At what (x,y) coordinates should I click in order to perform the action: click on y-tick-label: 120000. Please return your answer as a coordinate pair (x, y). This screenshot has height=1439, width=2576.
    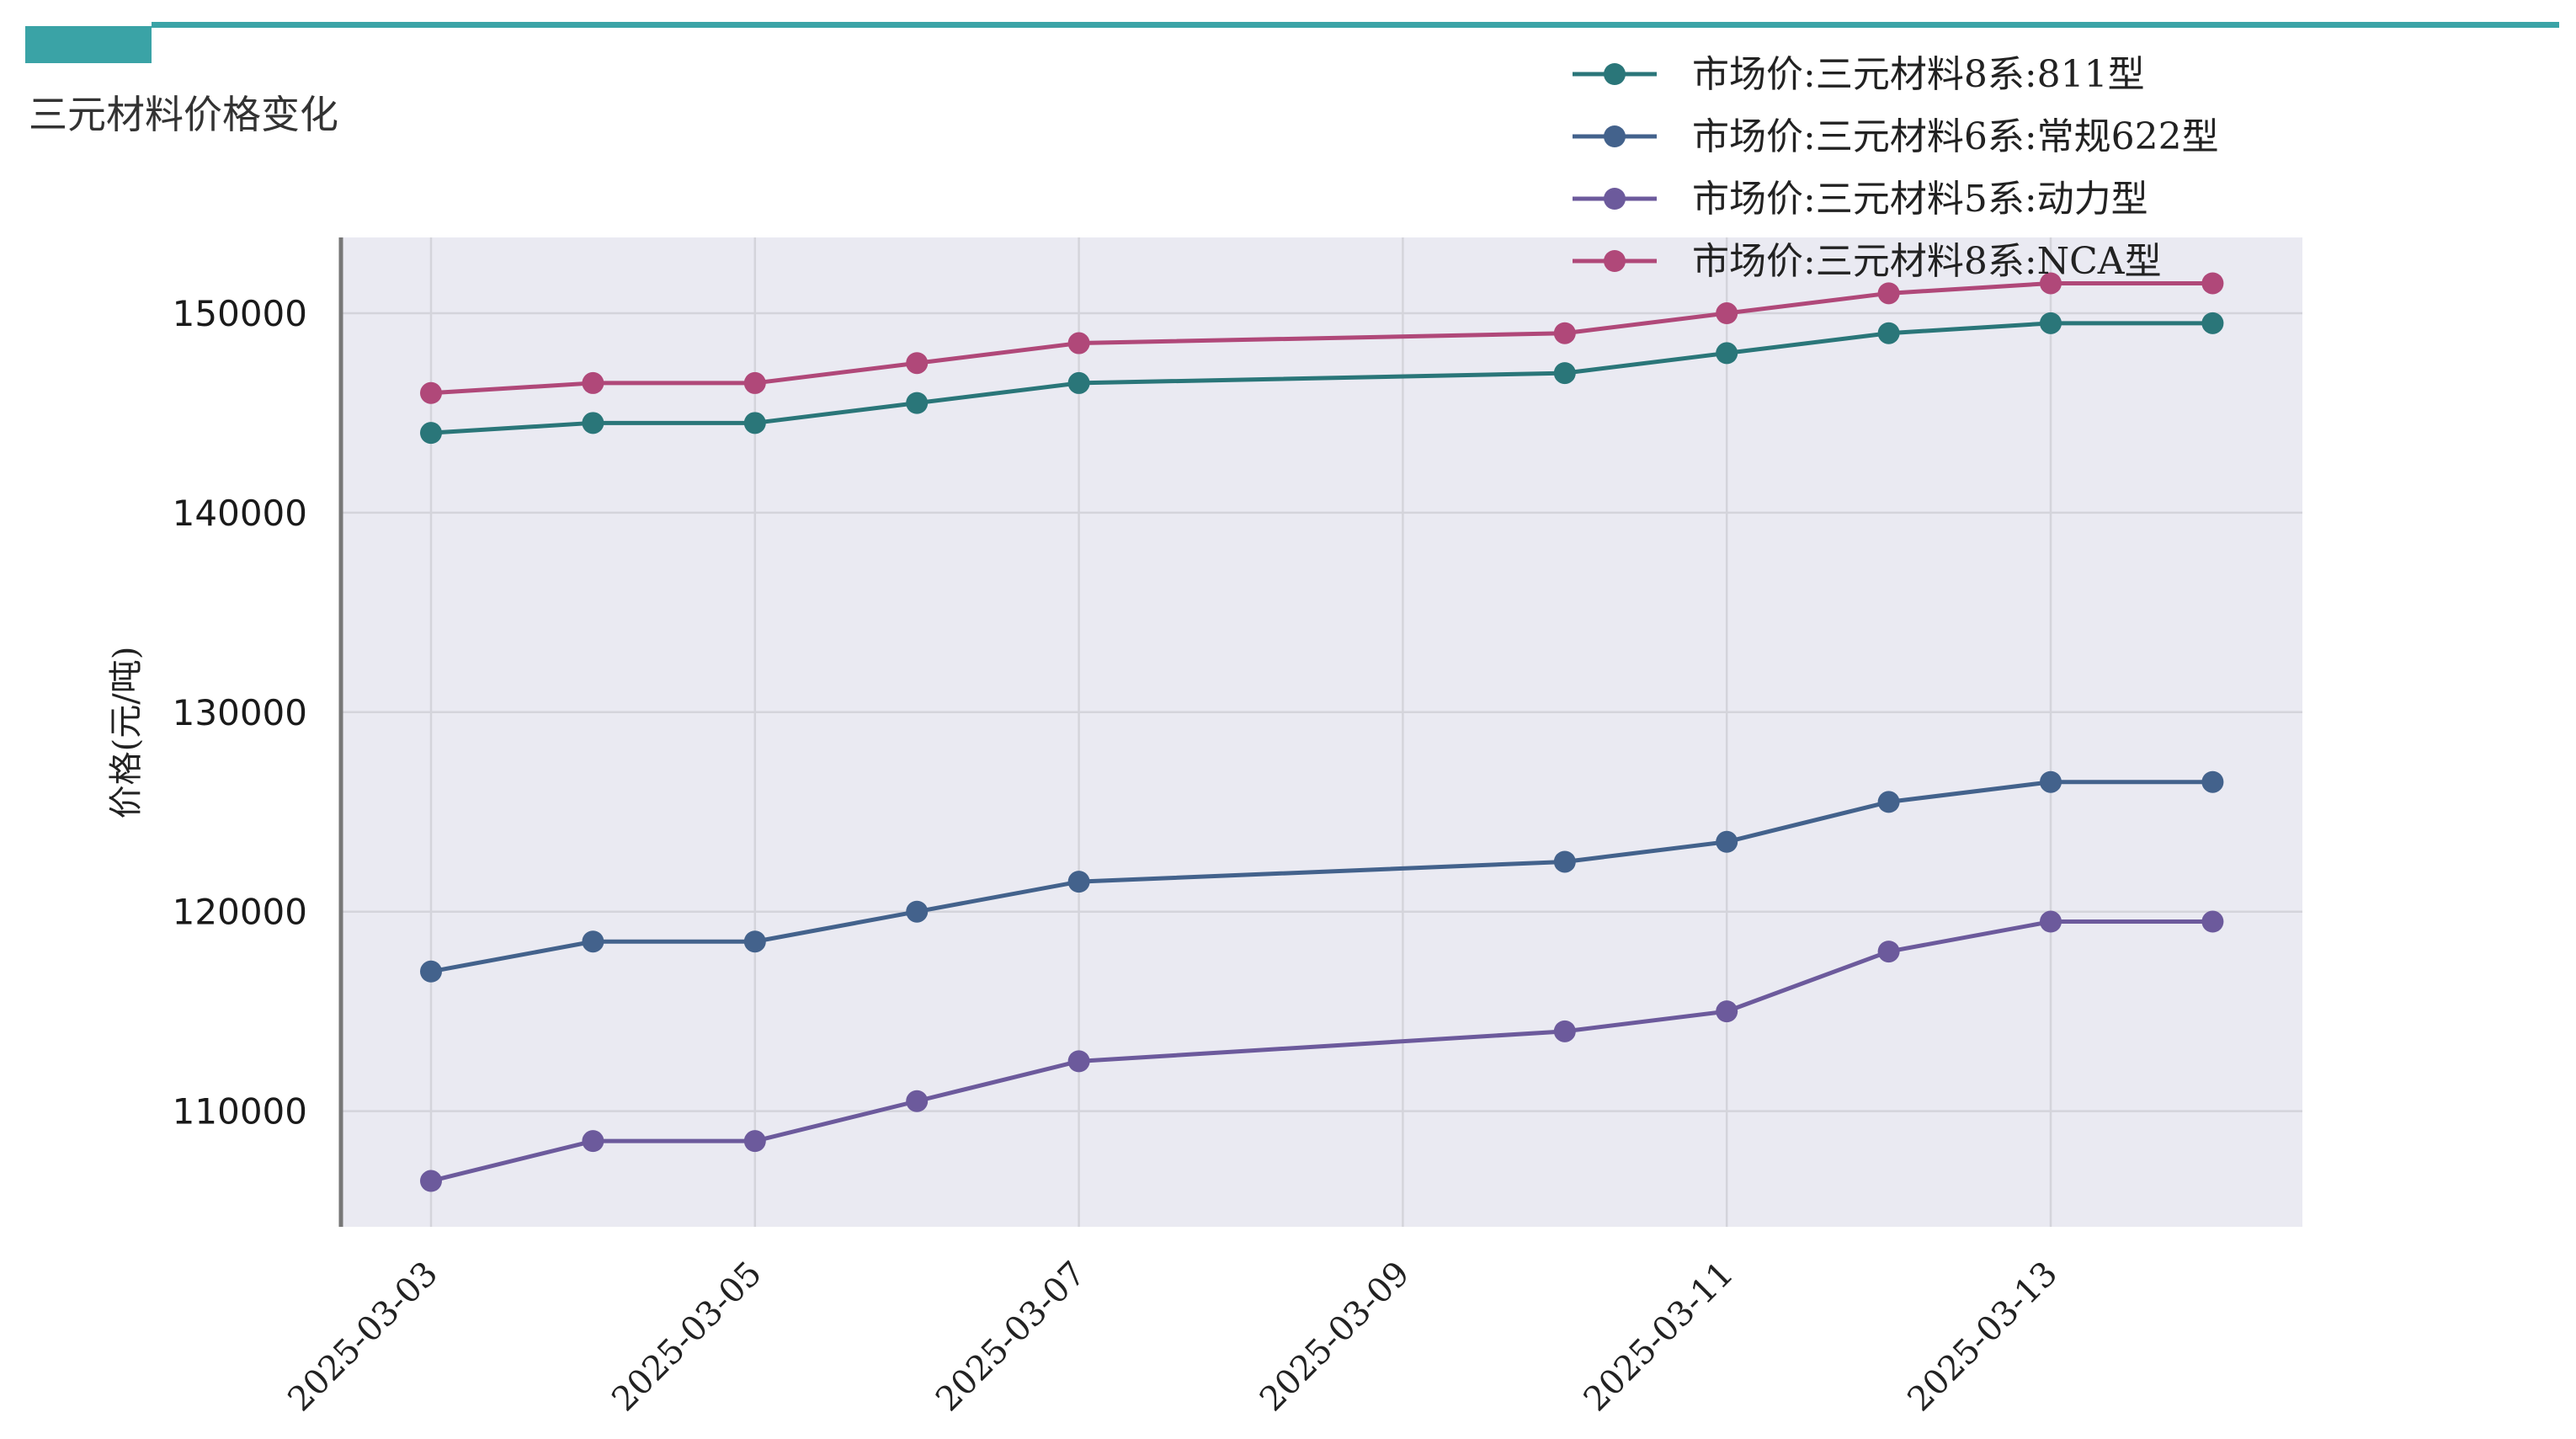
    Looking at the image, I should click on (240, 912).